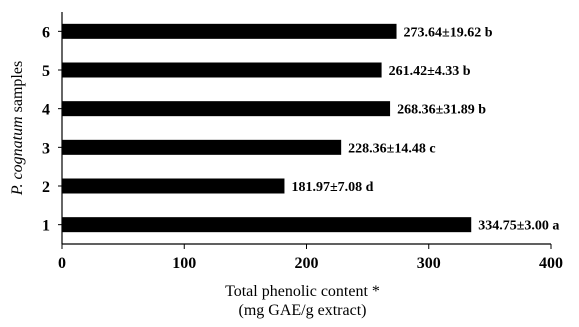 The image size is (579, 327). I want to click on data-label-sample-6: 273.64±19.62 b, so click(448, 32).